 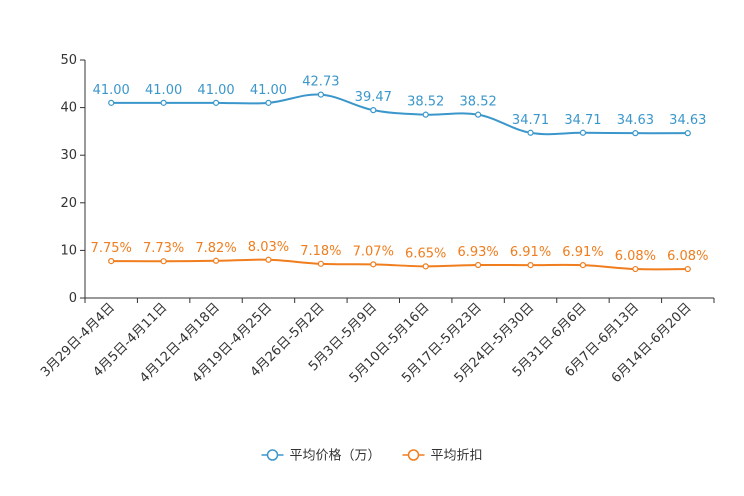 I want to click on y-tick-label: 20, so click(x=68, y=203).